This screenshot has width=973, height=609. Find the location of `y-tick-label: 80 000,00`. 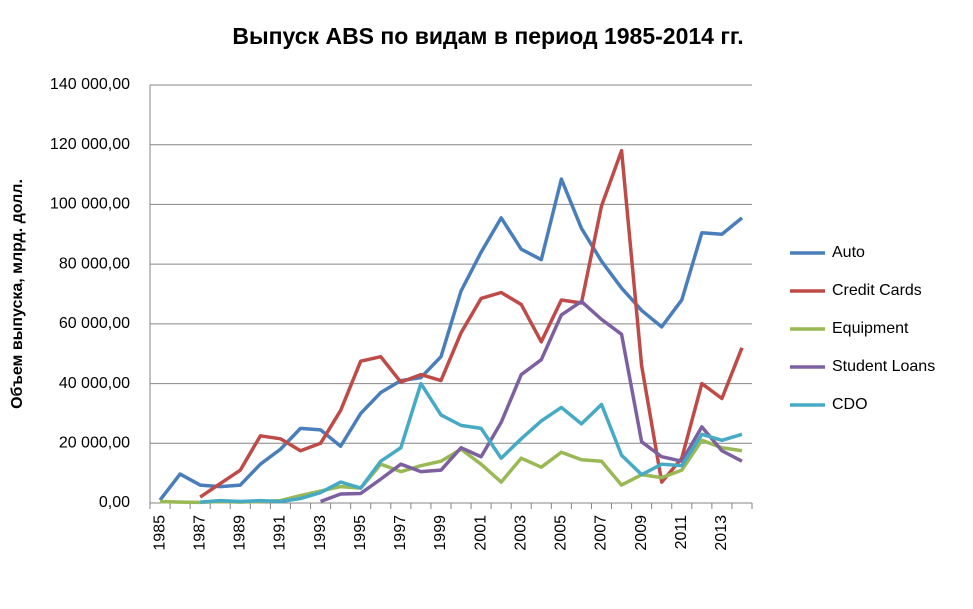

y-tick-label: 80 000,00 is located at coordinates (94, 263).